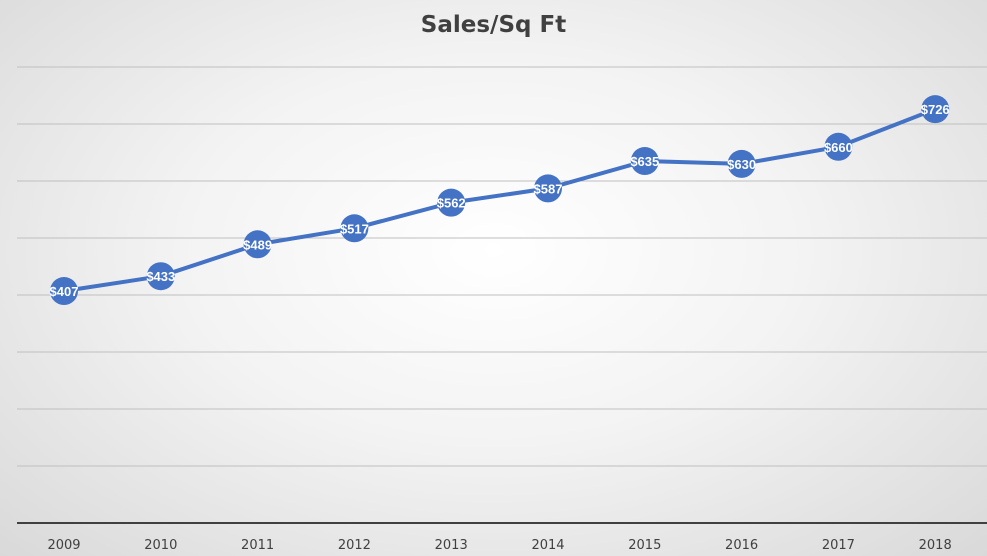 The image size is (987, 556). Describe the element at coordinates (63, 545) in the screenshot. I see `x-tick-label: 2009` at that location.